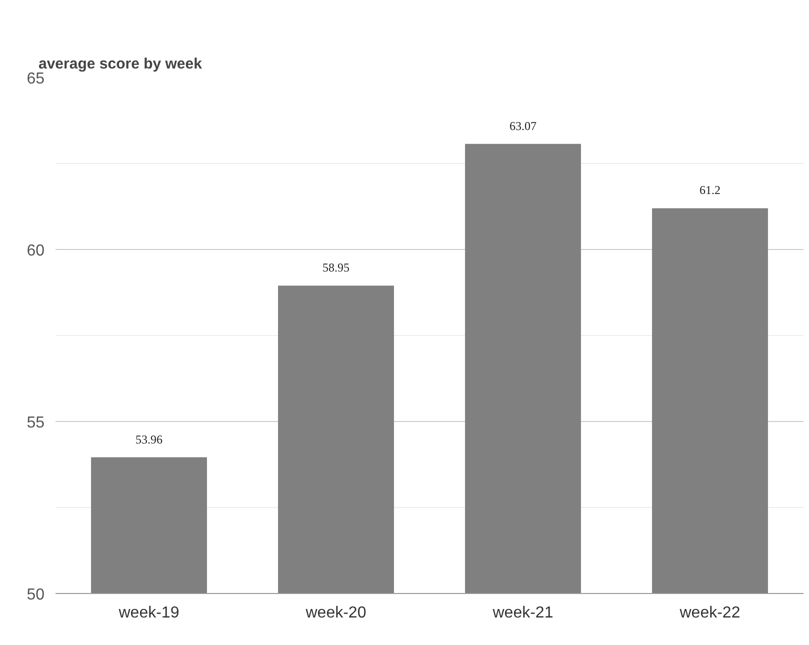 Image resolution: width=809 pixels, height=645 pixels. I want to click on data-label: 63.07, so click(523, 125).